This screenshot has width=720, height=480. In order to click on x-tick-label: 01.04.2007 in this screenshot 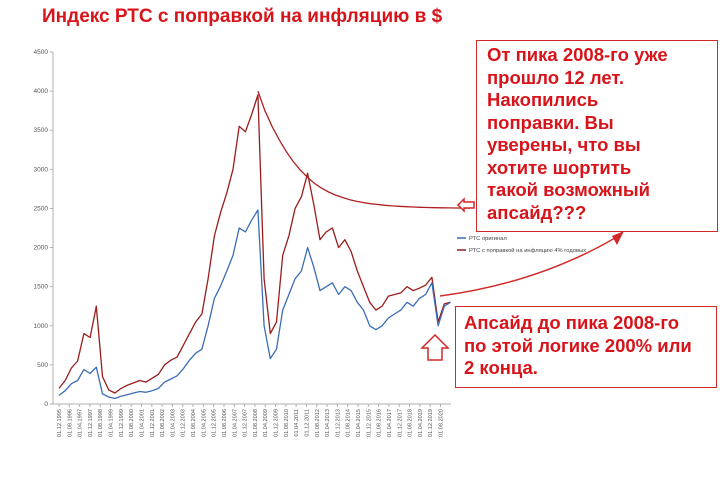, I will do `click(235, 423)`.